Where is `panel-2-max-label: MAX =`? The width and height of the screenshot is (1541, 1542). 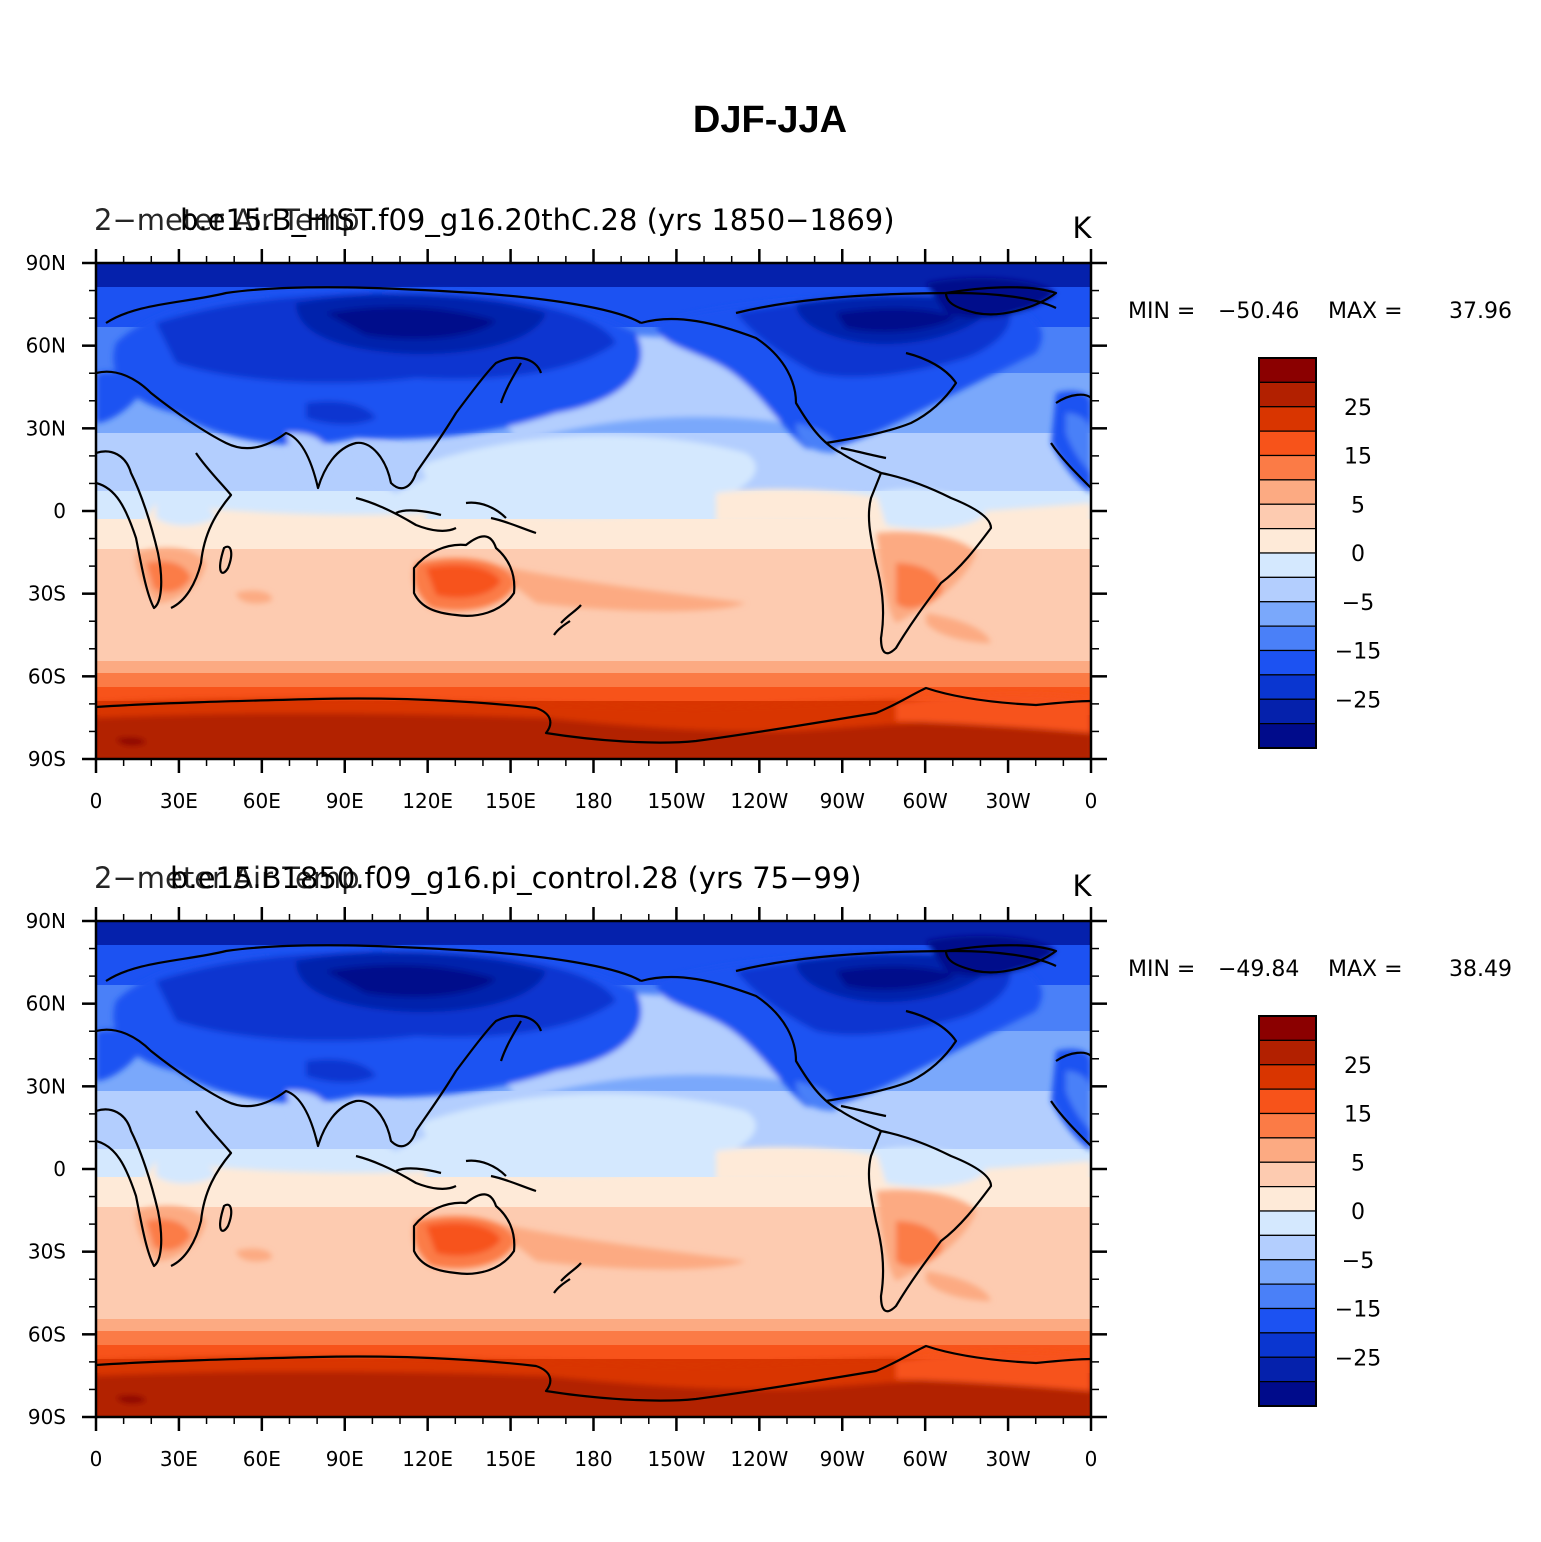 panel-2-max-label: MAX = is located at coordinates (1365, 969).